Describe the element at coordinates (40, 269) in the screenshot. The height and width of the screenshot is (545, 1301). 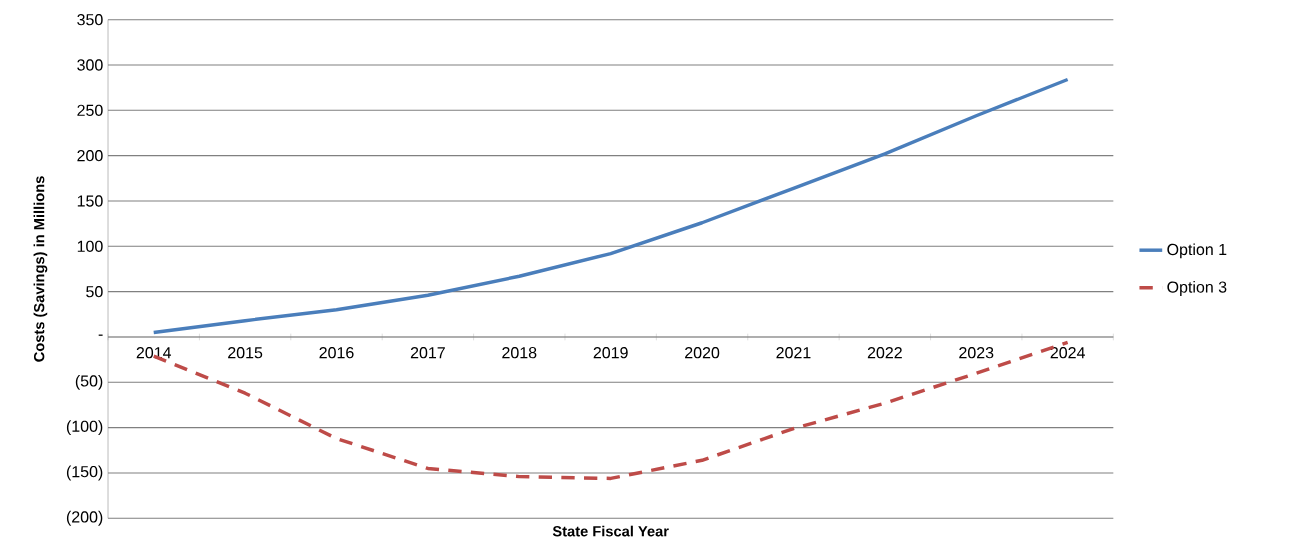
I see `y-axis-title: Costs (Savings) in Millions` at that location.